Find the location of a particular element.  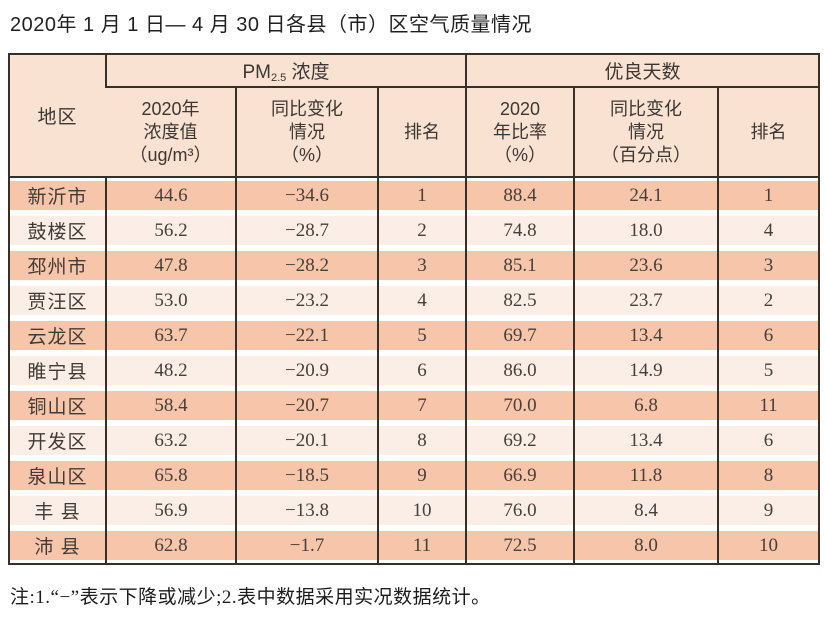

cell-rate: 74.8 is located at coordinates (520, 230).